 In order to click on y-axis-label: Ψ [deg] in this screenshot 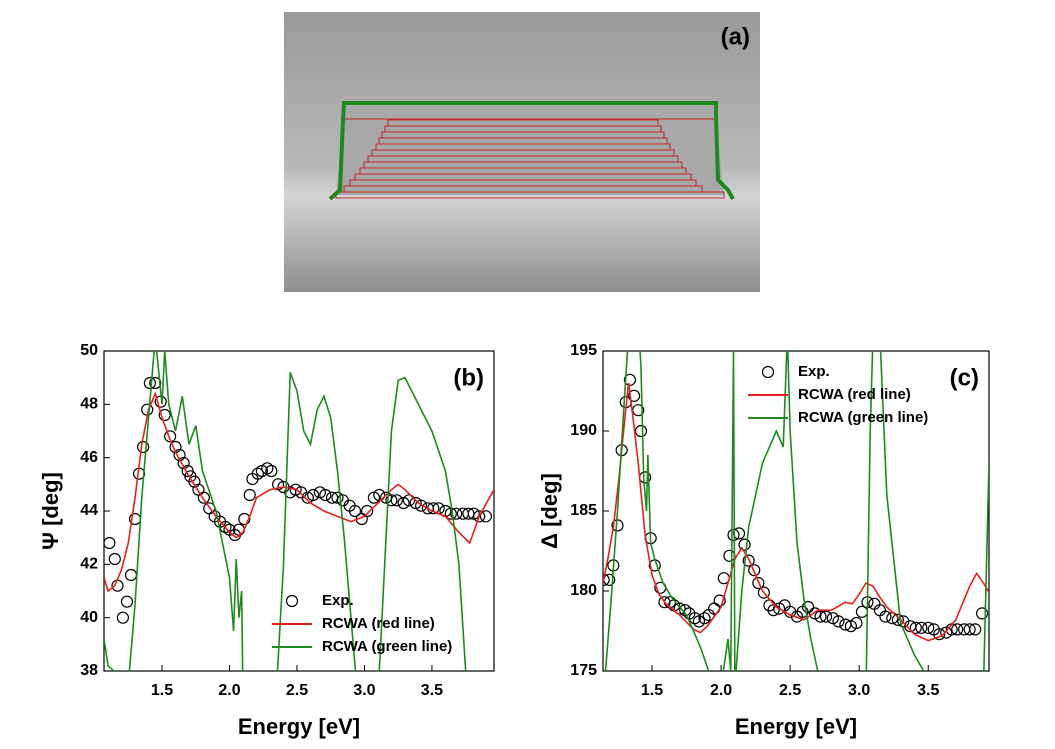, I will do `click(50, 511)`.